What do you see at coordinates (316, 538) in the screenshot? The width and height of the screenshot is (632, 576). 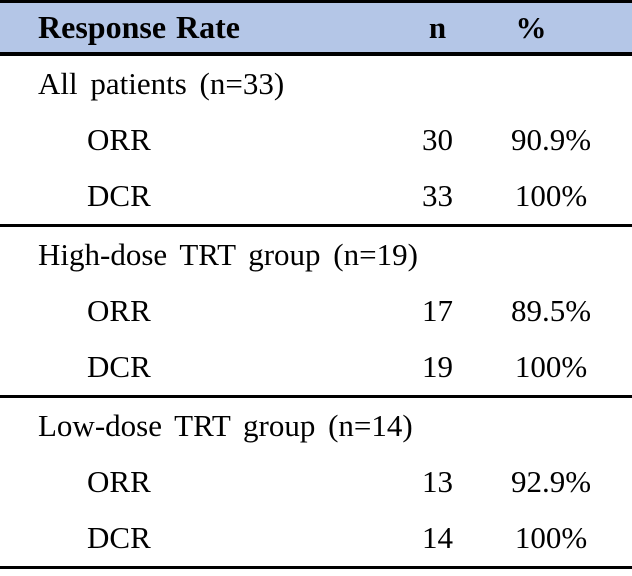 I see `table-row-low-dcr: DCR 14 100%` at bounding box center [316, 538].